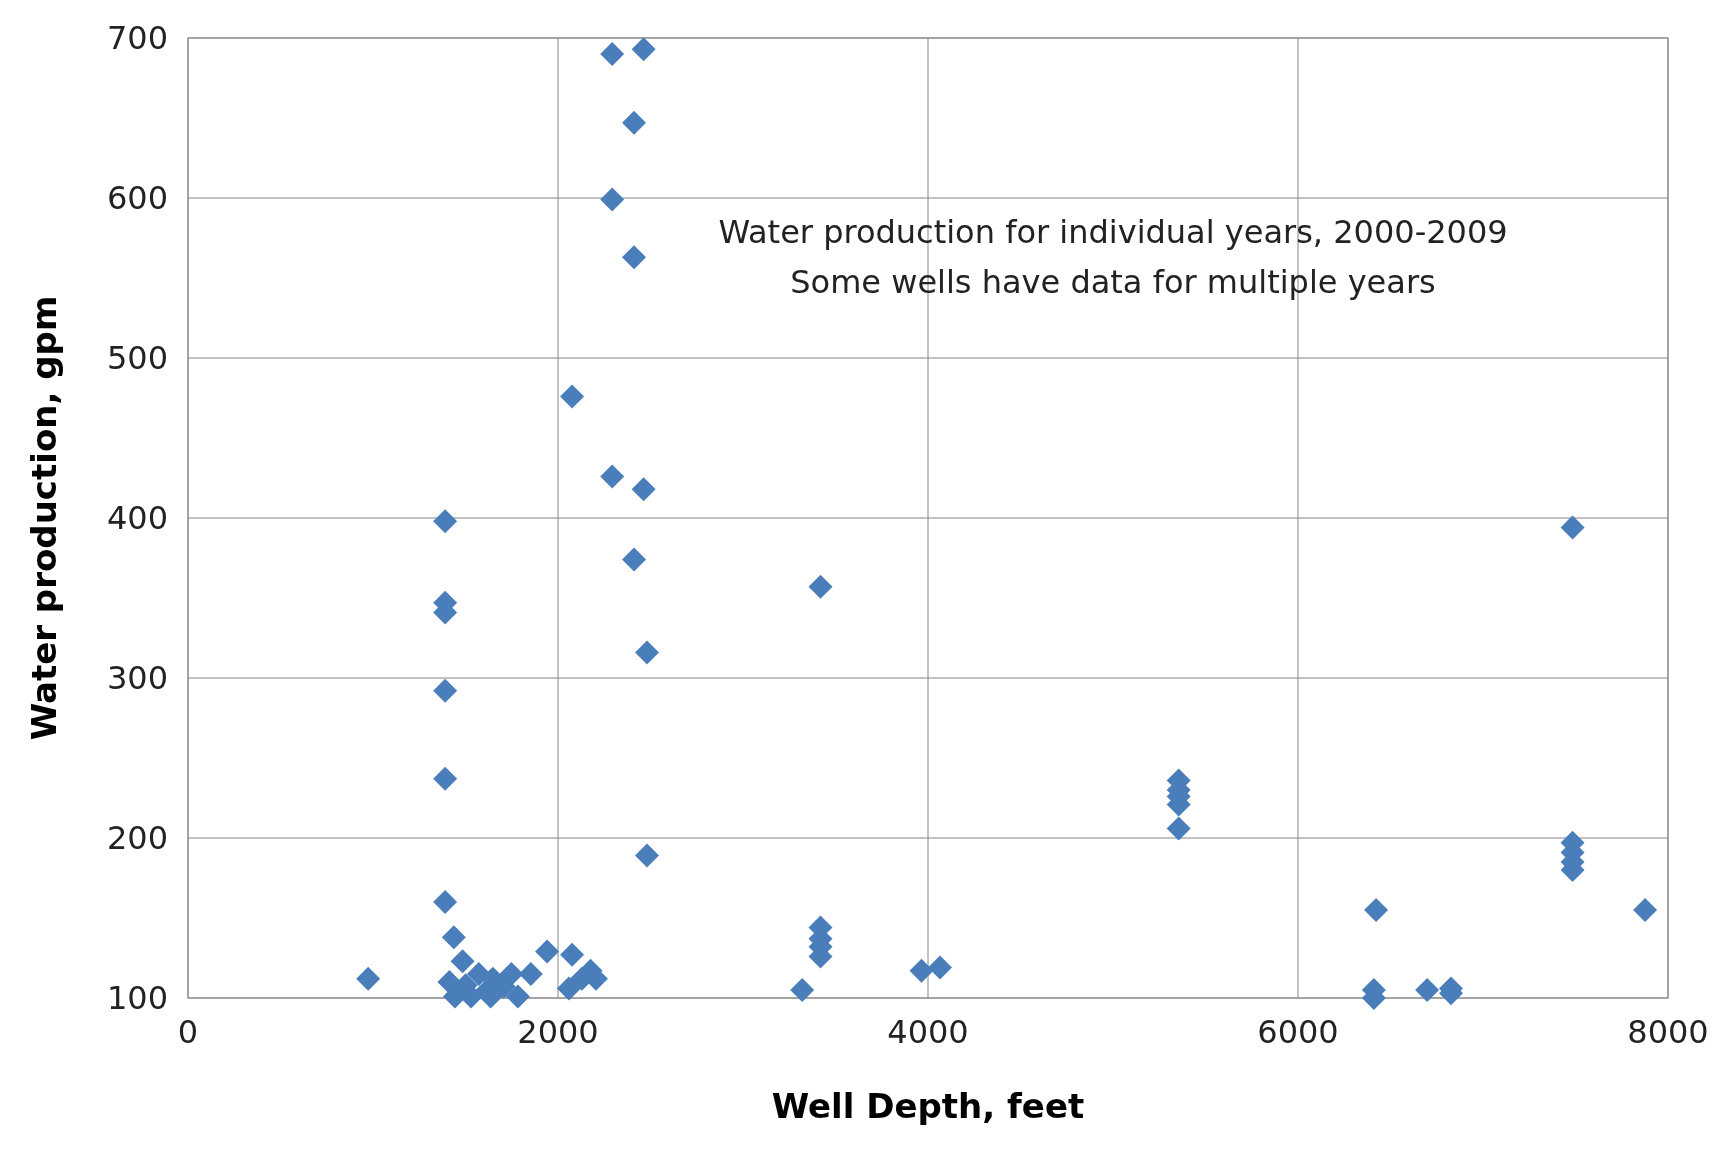 The height and width of the screenshot is (1151, 1721). What do you see at coordinates (137, 678) in the screenshot?
I see `y-tick-label: 300` at bounding box center [137, 678].